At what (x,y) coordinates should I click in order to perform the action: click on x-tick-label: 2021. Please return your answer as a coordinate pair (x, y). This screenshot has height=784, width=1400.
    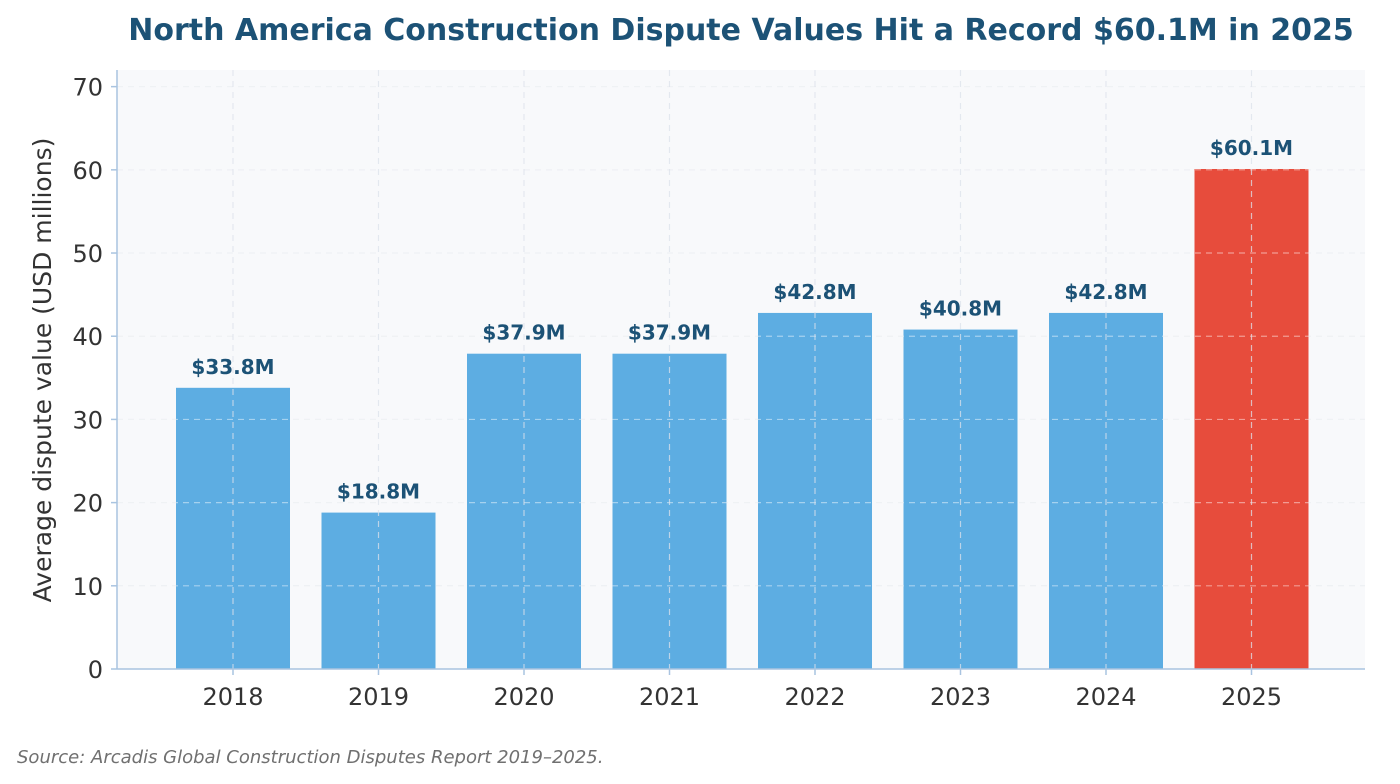
    Looking at the image, I should click on (669, 697).